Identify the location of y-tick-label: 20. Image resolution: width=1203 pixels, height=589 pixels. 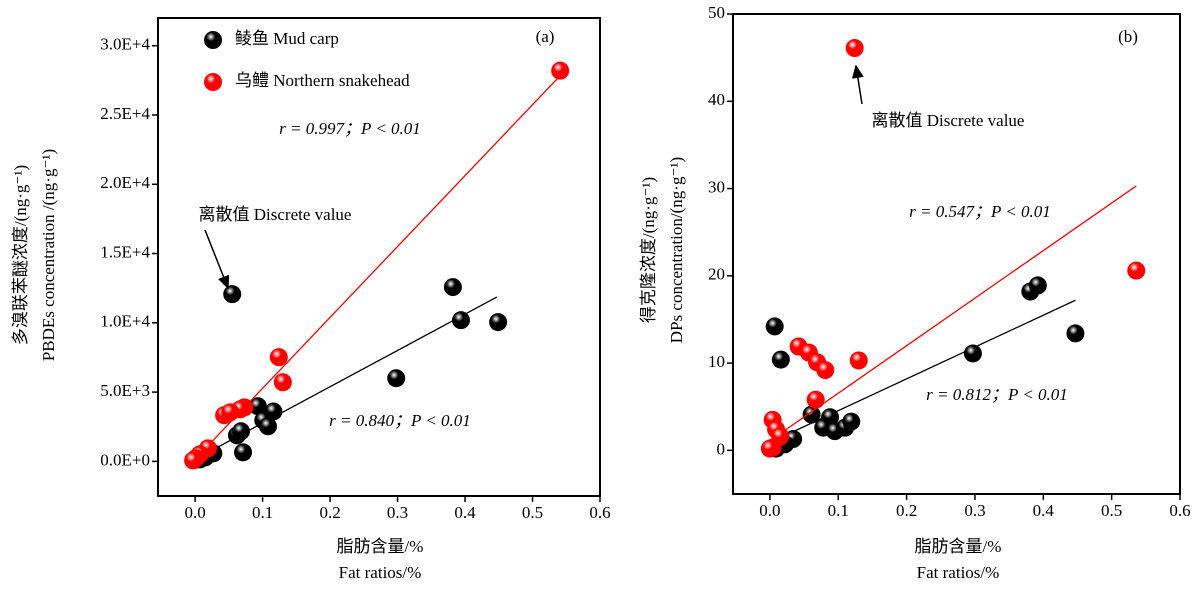
(716, 274).